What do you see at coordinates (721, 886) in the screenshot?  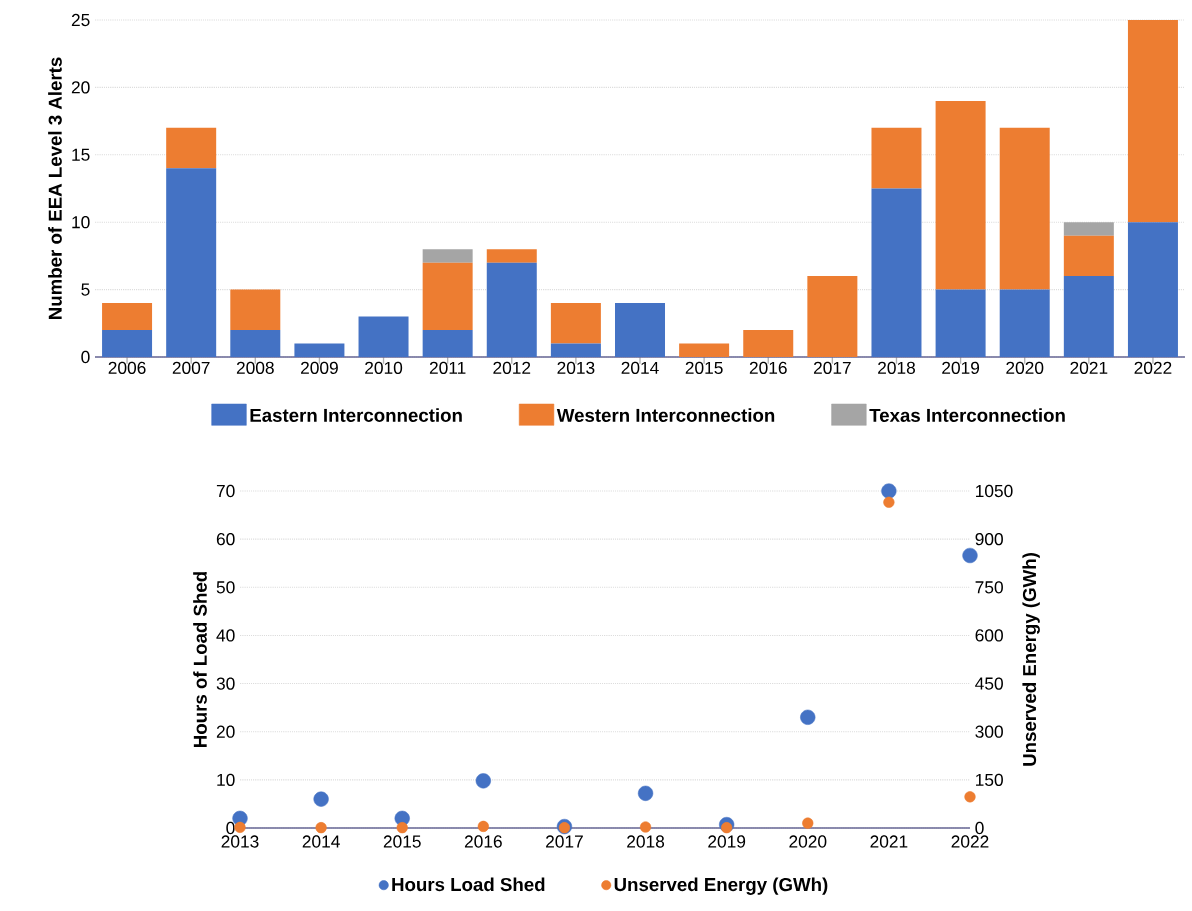 I see `legend-label: Unserved Energy (GWh)` at bounding box center [721, 886].